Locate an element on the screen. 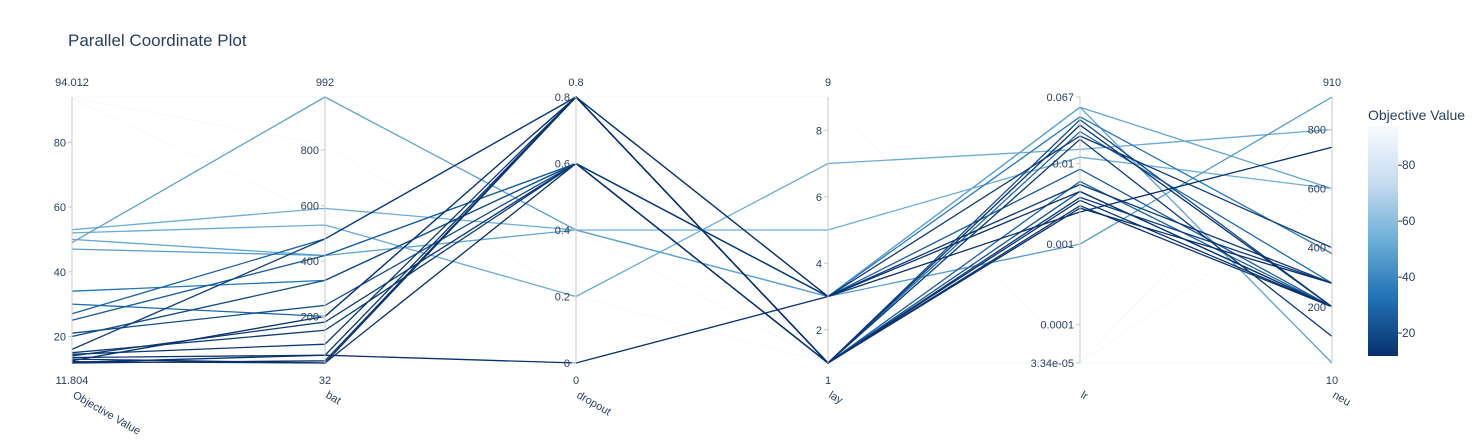 This screenshot has height=442, width=1484. axis-lr: 3.34e-05 0.0001 0.001 0.01 0.067 lr is located at coordinates (1061, 247).